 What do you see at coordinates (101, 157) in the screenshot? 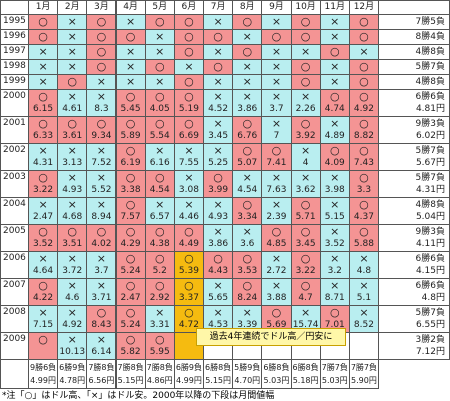
I see `month-cell: × 7.52` at bounding box center [101, 157].